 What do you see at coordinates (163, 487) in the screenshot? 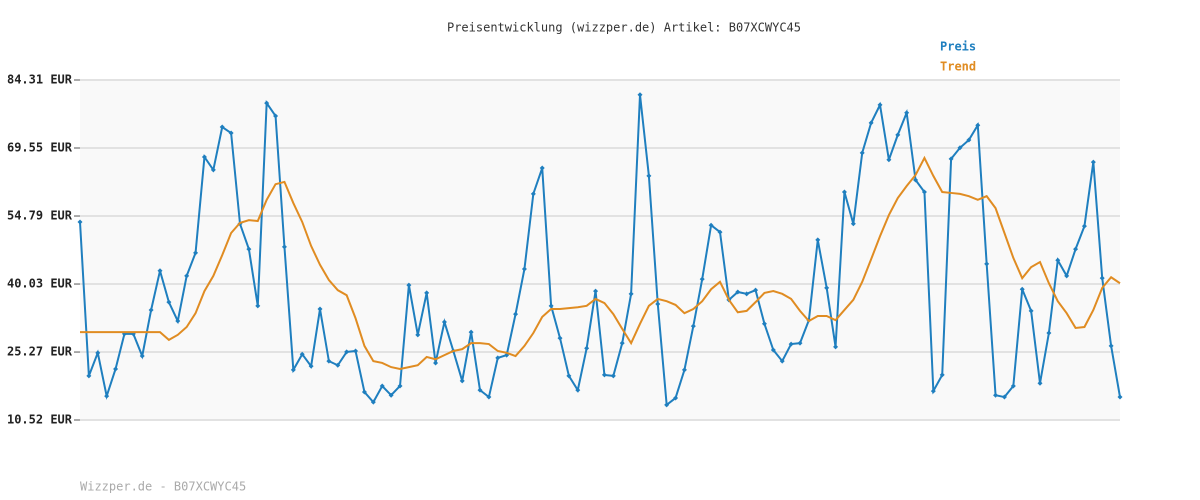
I see `footer: Wizzper.de - B07XCWYC45` at bounding box center [163, 487].